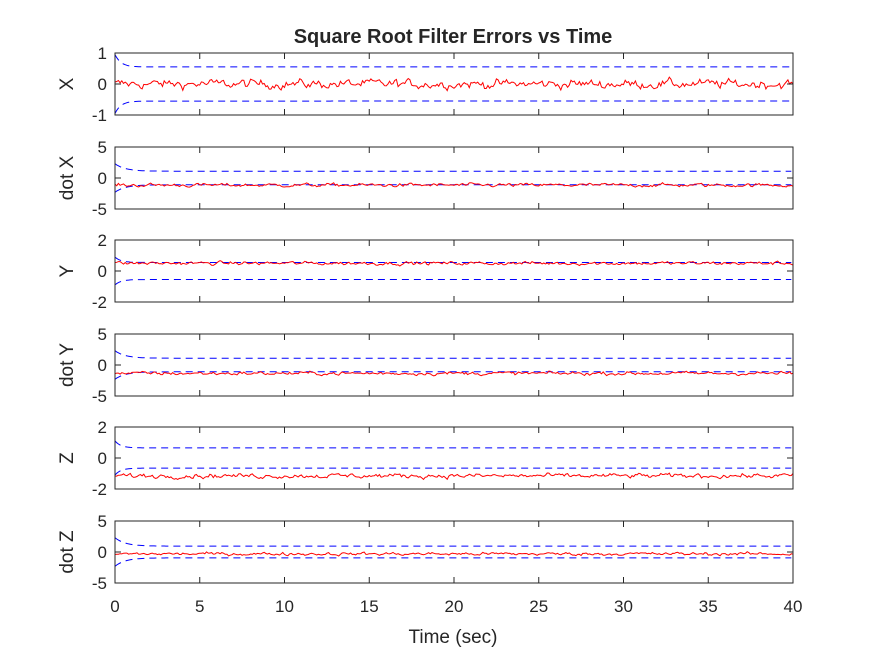  Describe the element at coordinates (454, 606) in the screenshot. I see `x-tick-label: 20` at that location.